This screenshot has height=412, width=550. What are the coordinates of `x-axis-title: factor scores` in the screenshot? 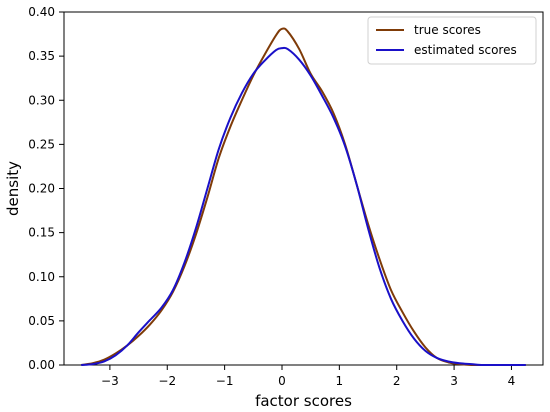 It's located at (303, 401).